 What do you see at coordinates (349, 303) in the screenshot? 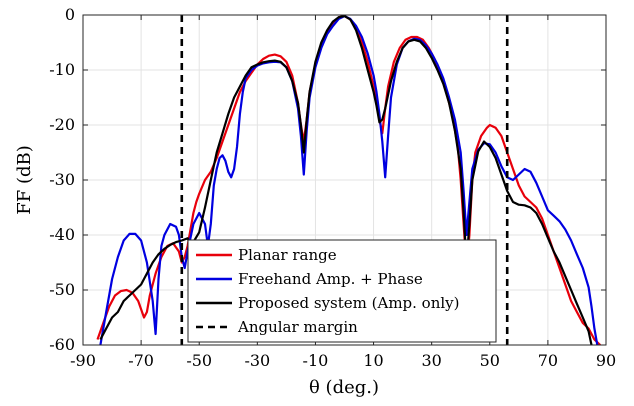
I see `legend-label: Proposed system (Amp. only)` at bounding box center [349, 303].